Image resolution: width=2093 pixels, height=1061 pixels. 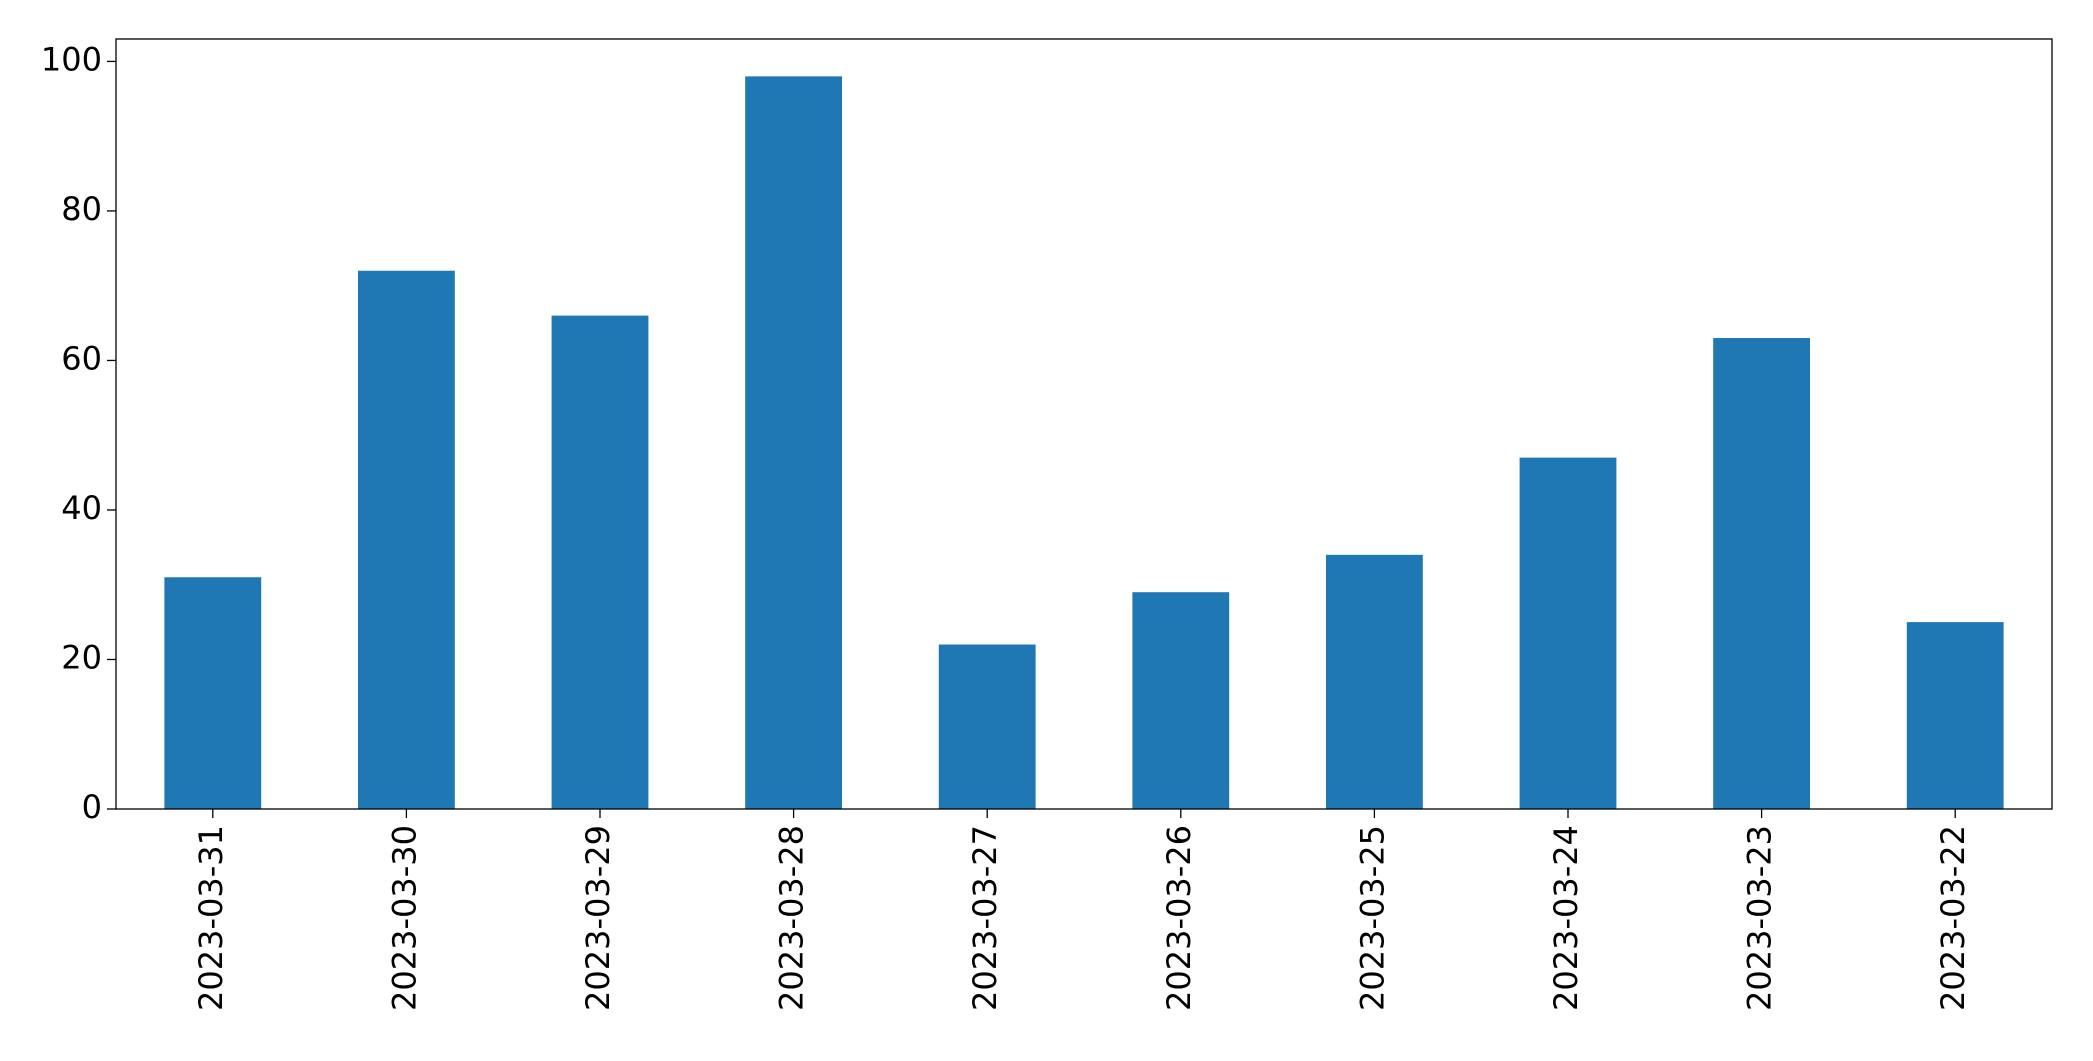 What do you see at coordinates (81, 209) in the screenshot?
I see `y-tick-label: 80` at bounding box center [81, 209].